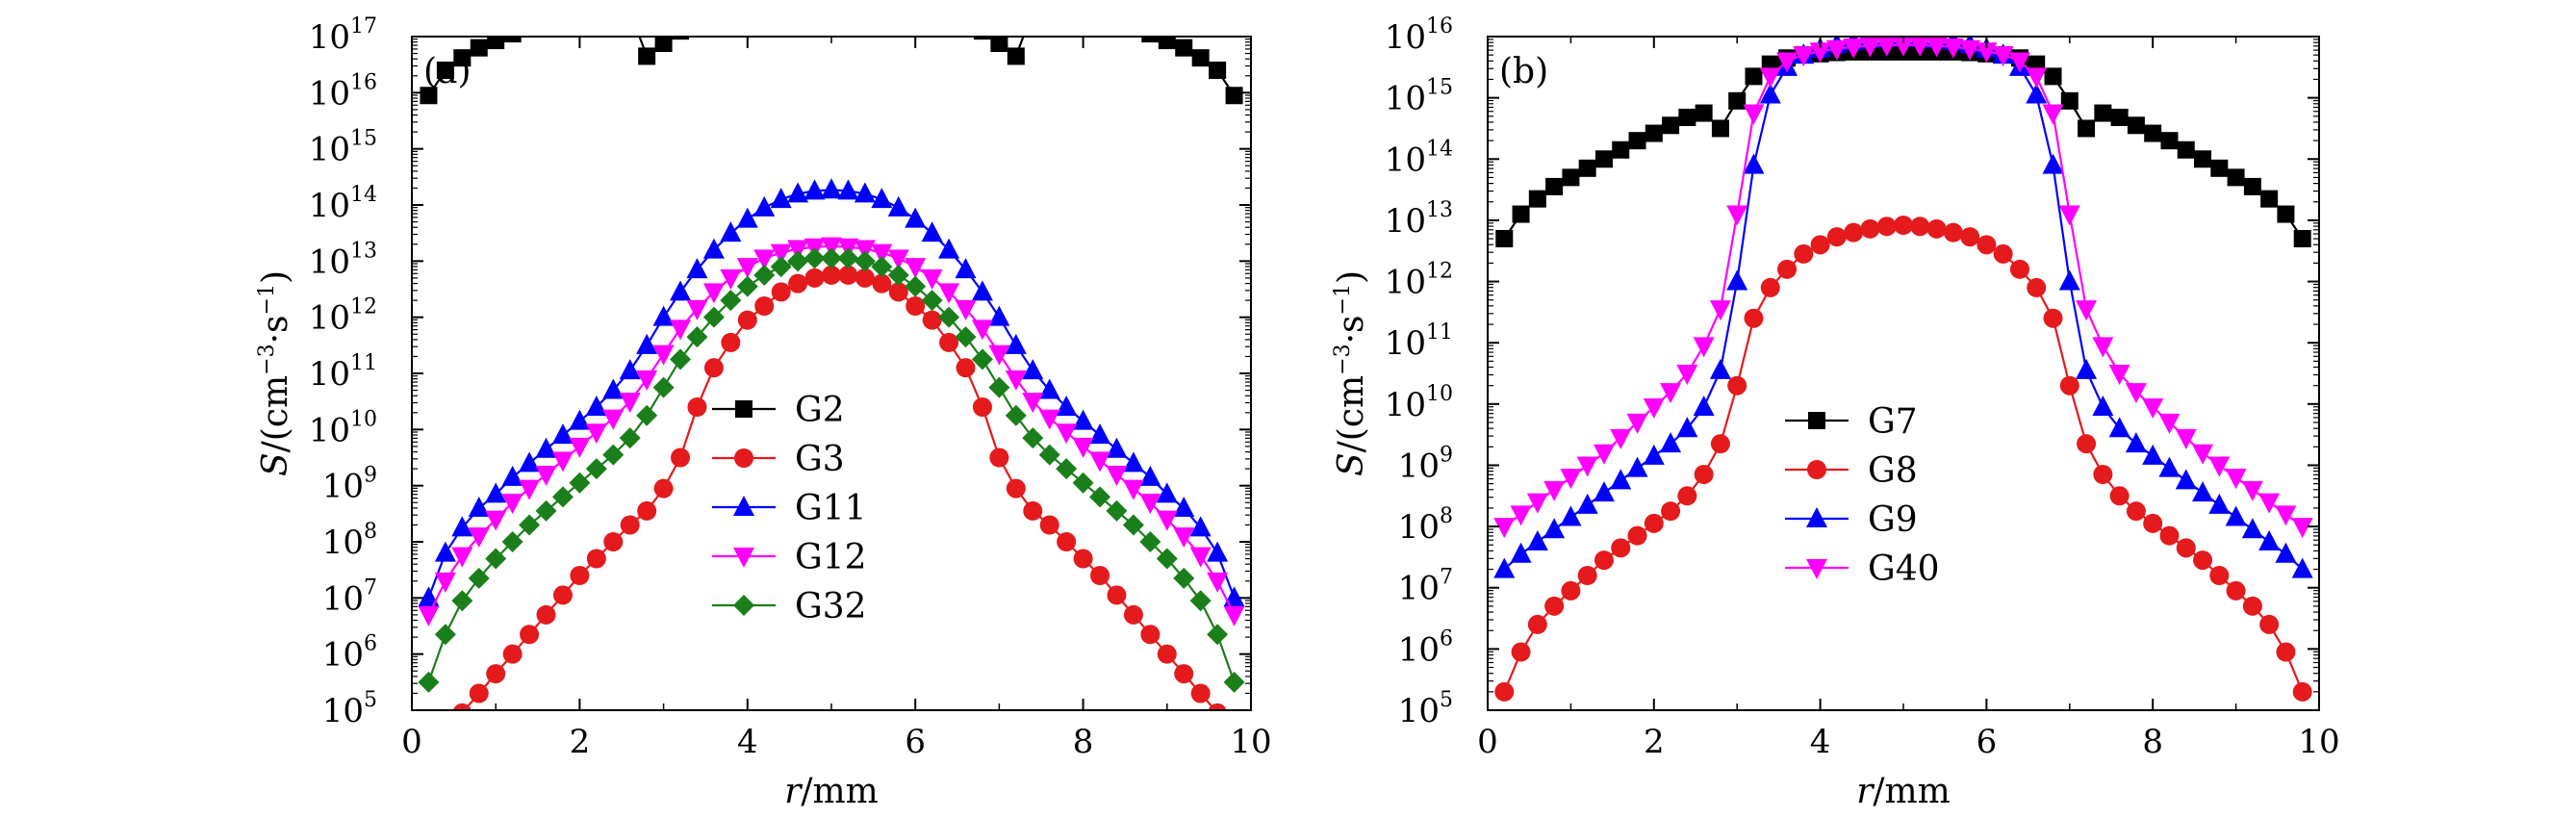 Image resolution: width=2576 pixels, height=818 pixels. What do you see at coordinates (267, 359) in the screenshot?
I see `y-axis-unit-exp1: −3` at bounding box center [267, 359].